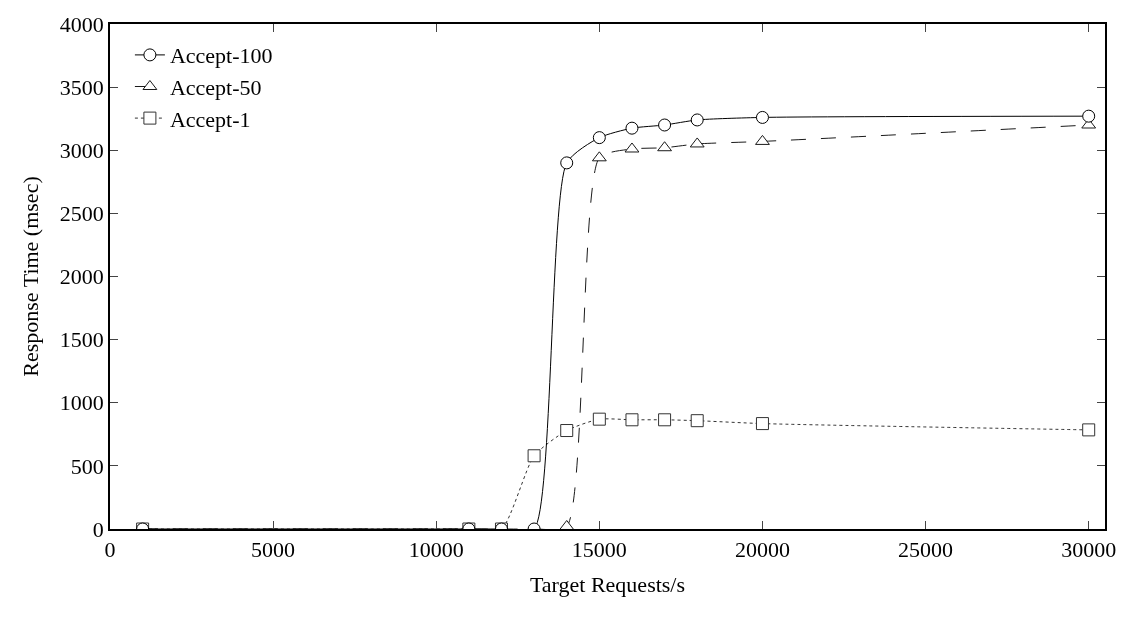 Image resolution: width=1128 pixels, height=619 pixels. I want to click on y-axis-title: Response Time (msec), so click(31, 276).